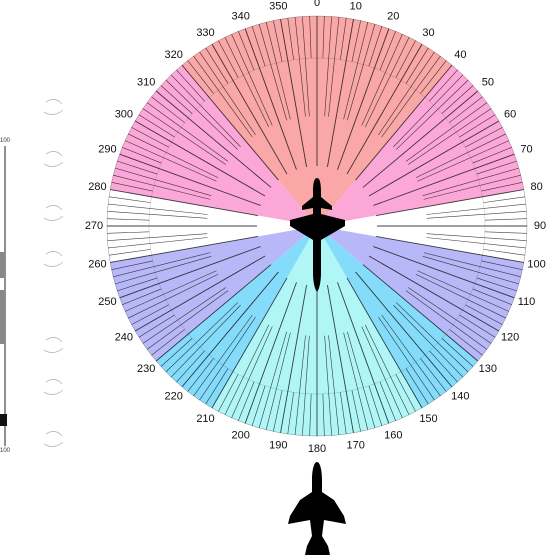 This screenshot has width=560, height=560. Describe the element at coordinates (510, 337) in the screenshot. I see `bearing-label: 120` at that location.